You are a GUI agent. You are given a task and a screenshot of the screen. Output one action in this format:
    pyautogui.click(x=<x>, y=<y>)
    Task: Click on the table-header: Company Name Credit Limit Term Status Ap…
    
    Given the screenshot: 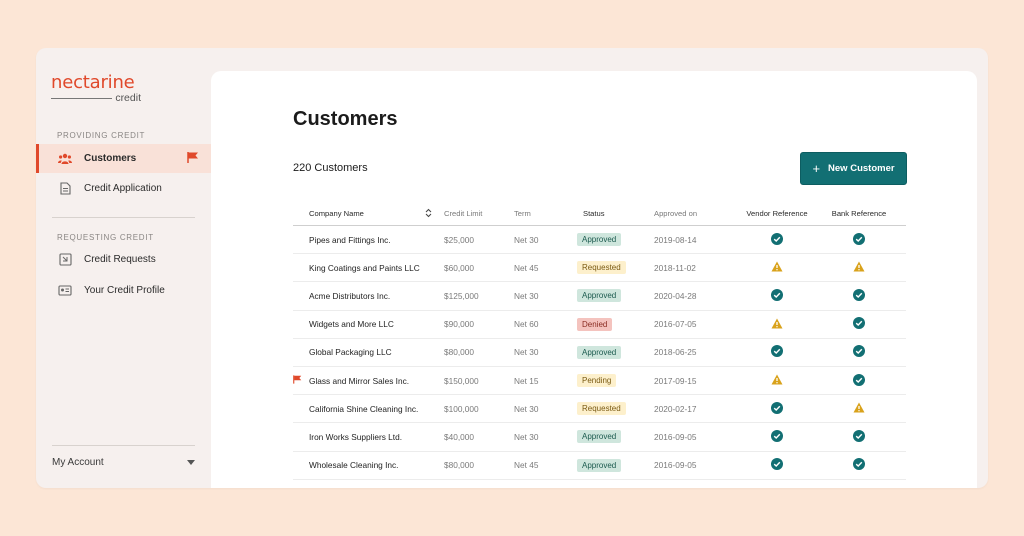 What is the action you would take?
    pyautogui.click(x=599, y=214)
    